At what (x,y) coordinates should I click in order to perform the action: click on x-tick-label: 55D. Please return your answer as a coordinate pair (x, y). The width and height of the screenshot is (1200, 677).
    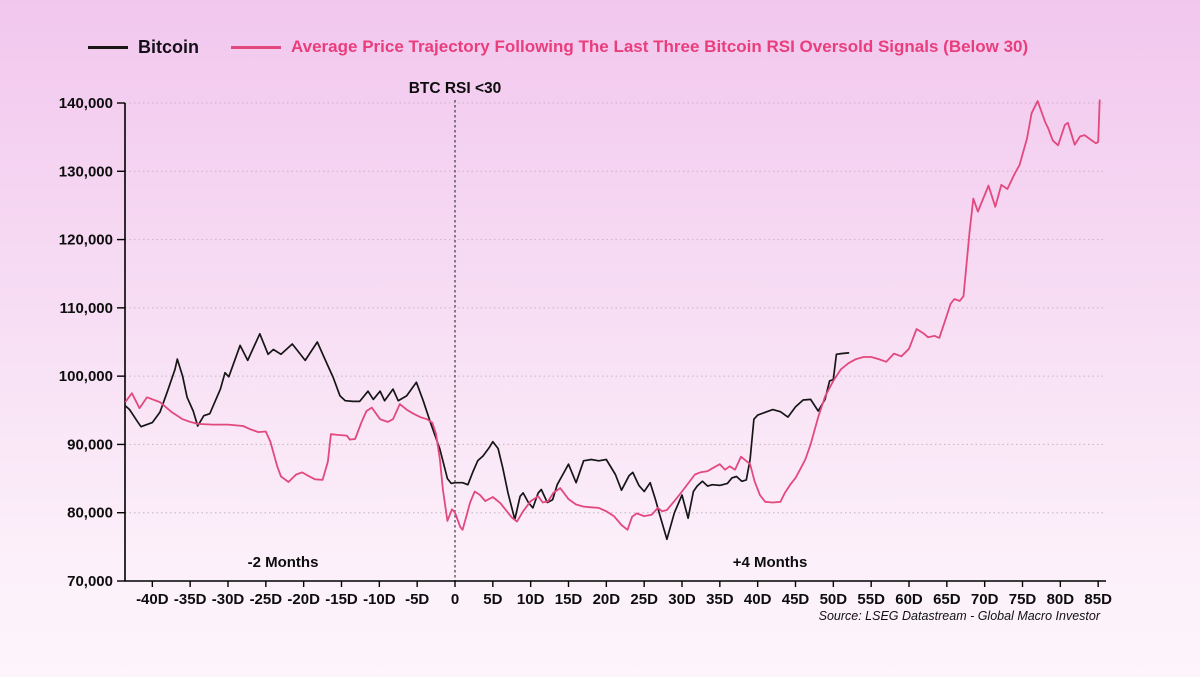
    Looking at the image, I should click on (871, 599).